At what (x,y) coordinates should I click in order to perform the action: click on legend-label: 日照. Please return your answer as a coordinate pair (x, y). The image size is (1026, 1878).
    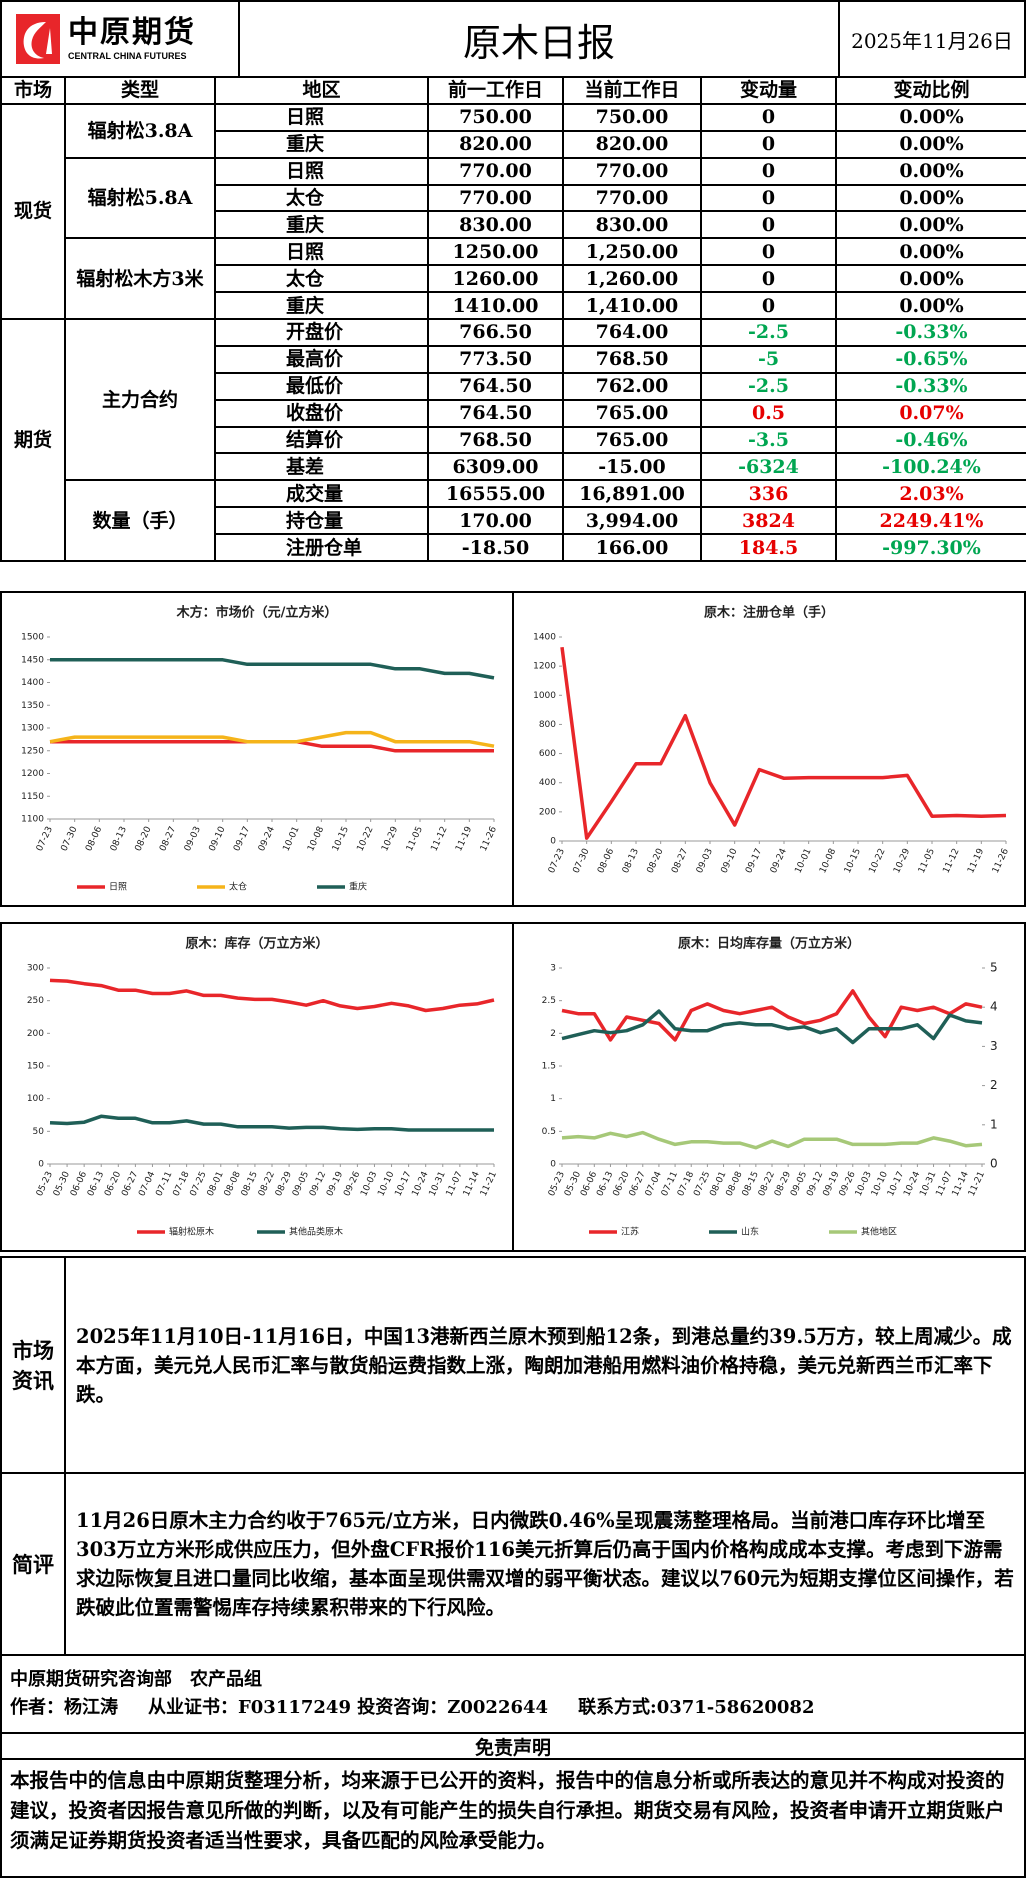
    Looking at the image, I should click on (118, 887).